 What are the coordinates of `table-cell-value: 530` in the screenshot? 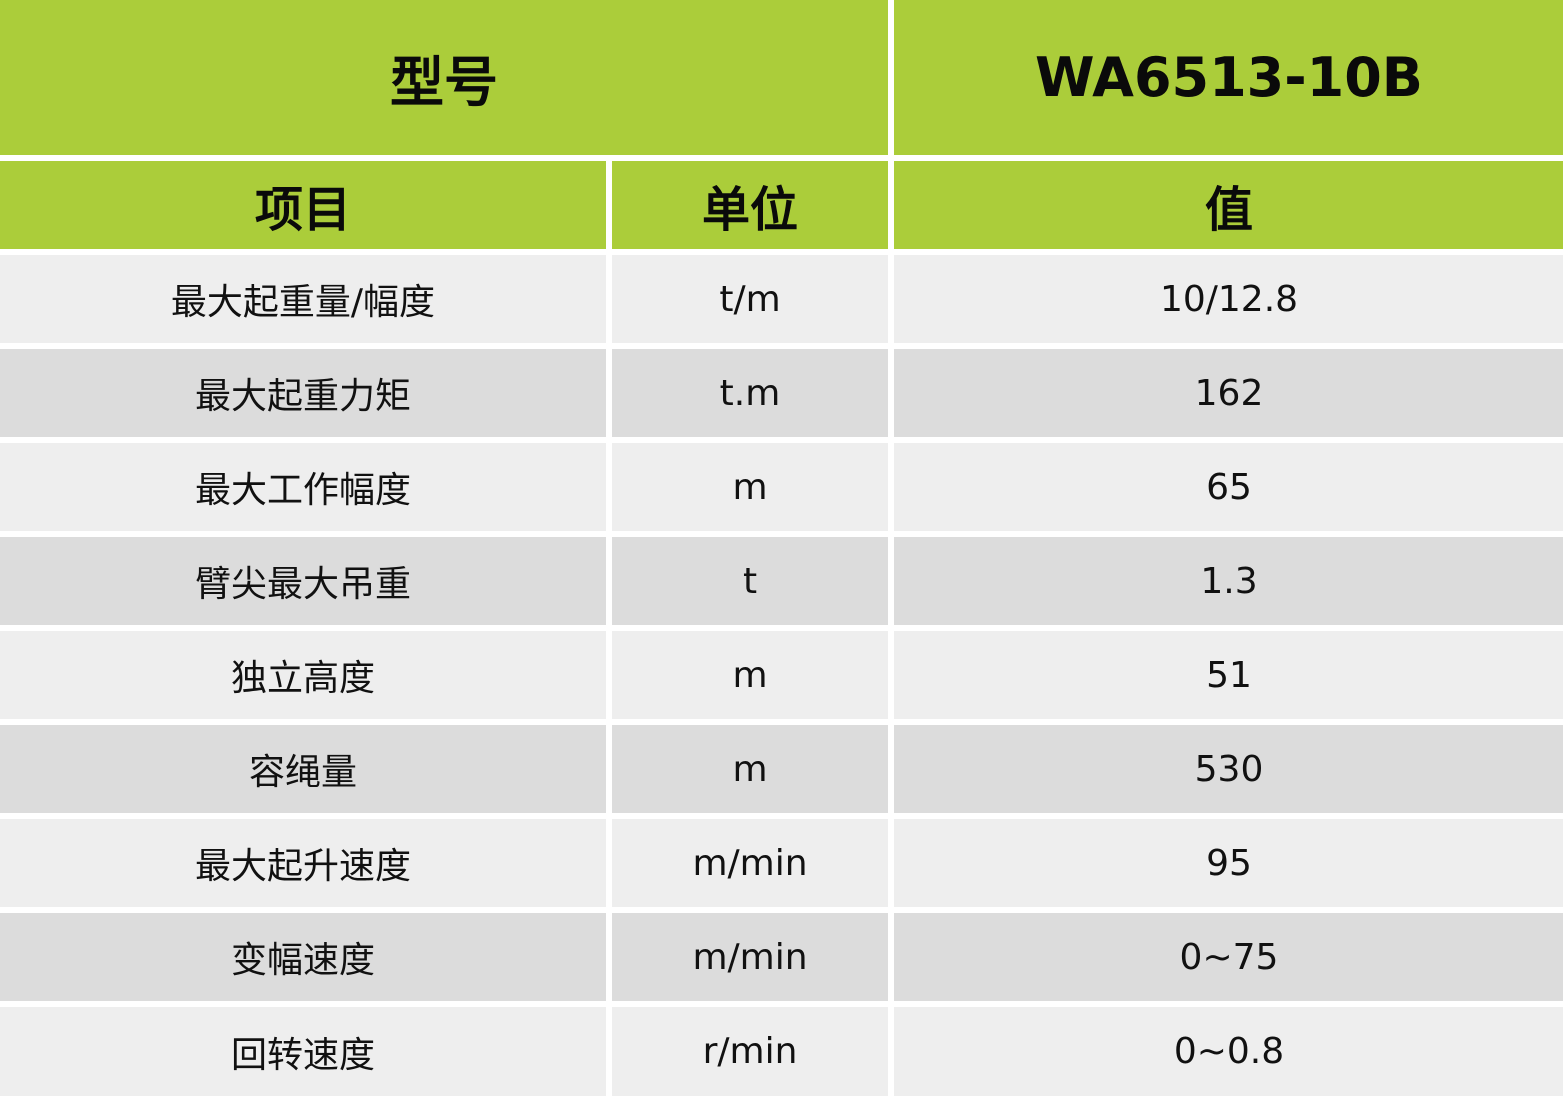 It's located at (1228, 769).